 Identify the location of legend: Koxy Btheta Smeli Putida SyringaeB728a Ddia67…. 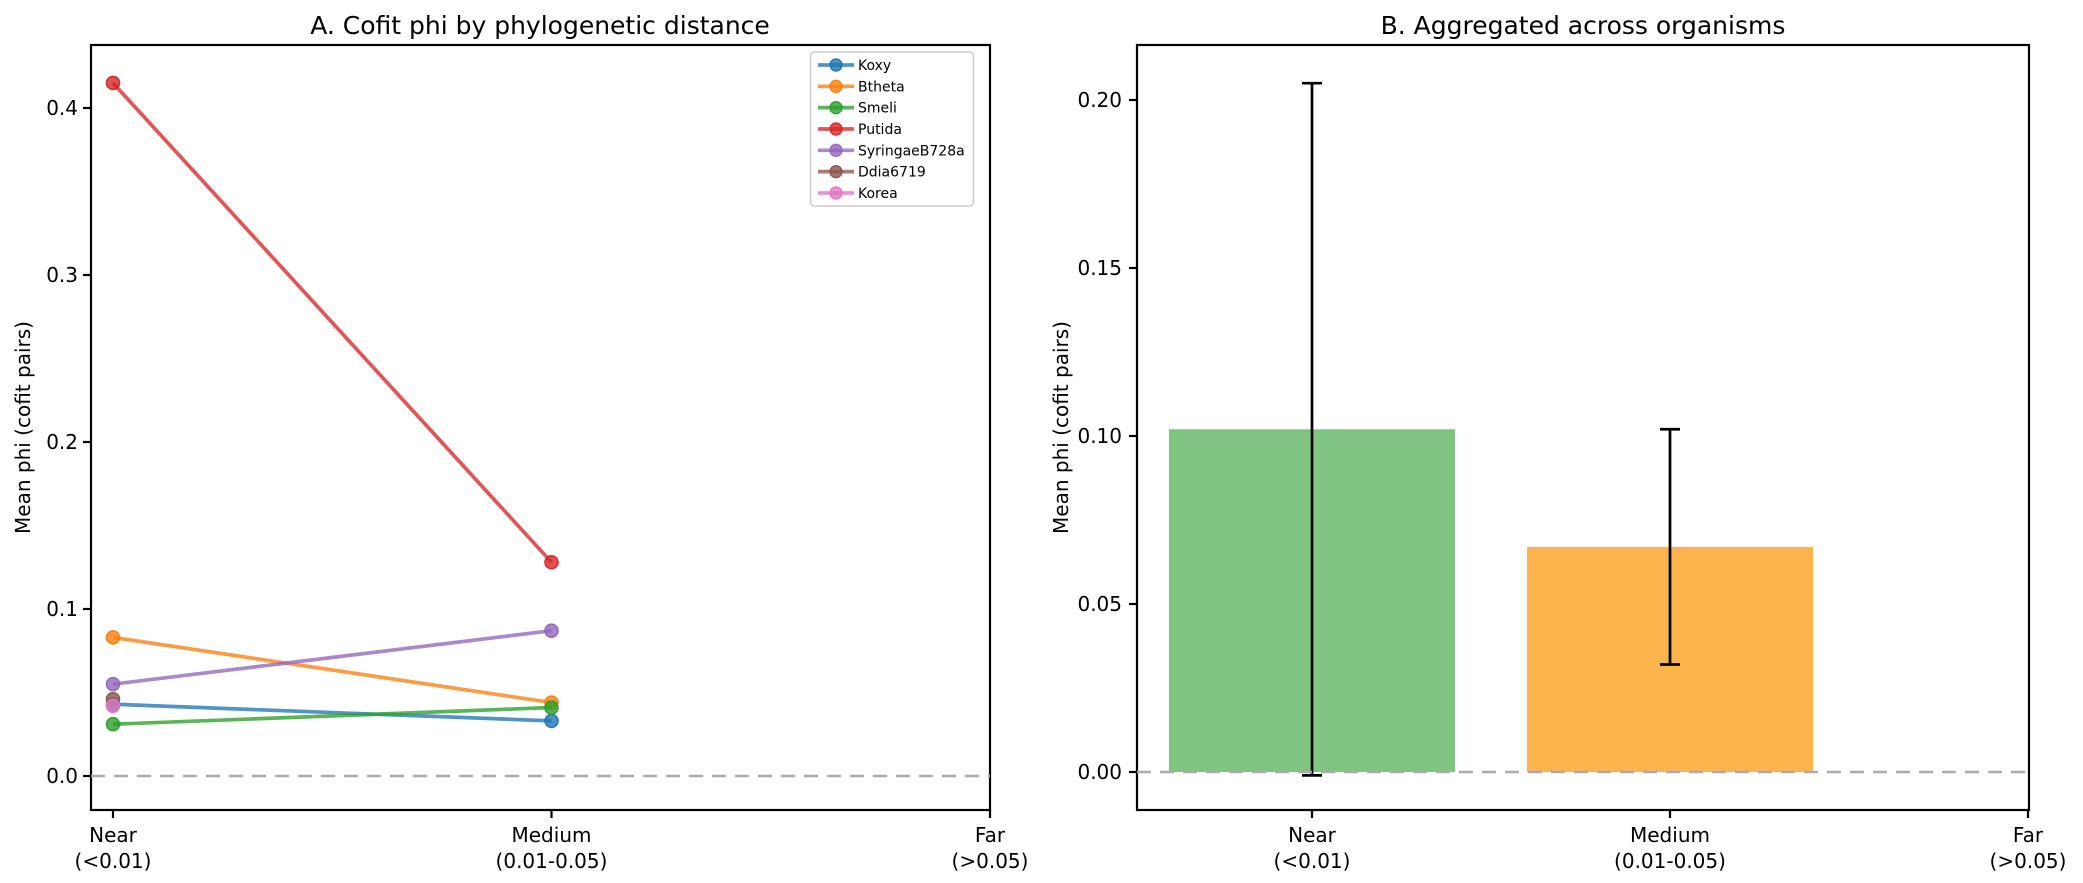
(892, 129).